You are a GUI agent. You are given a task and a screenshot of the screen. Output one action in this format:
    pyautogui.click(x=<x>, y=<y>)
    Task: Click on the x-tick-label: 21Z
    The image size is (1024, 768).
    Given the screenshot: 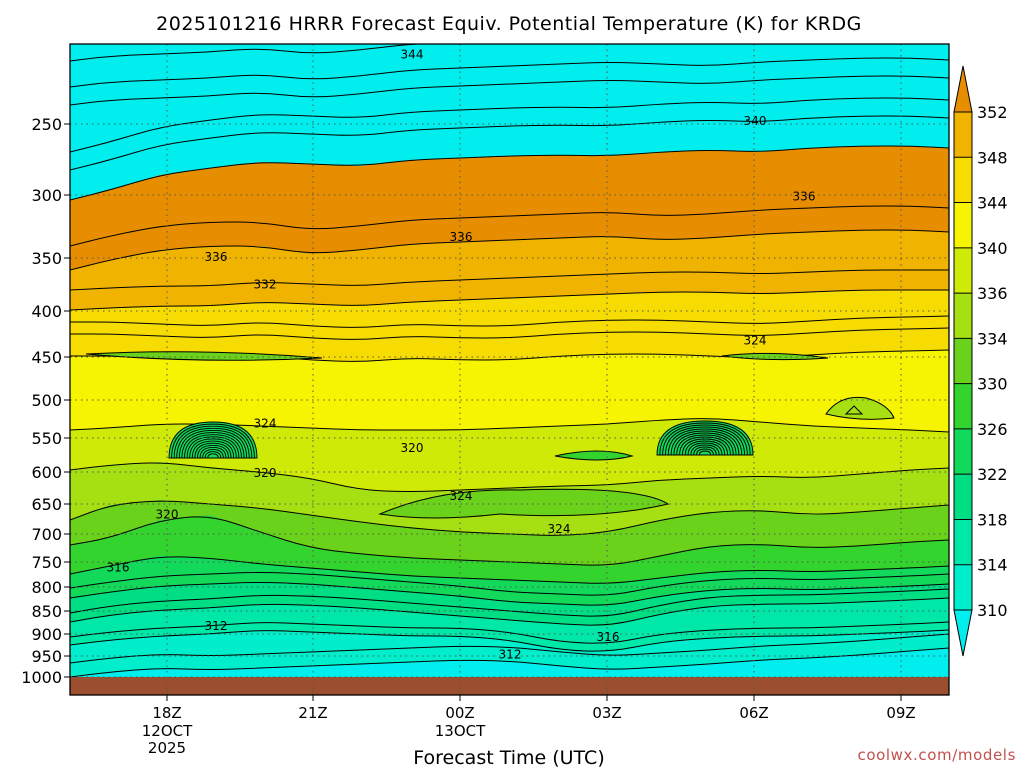 What is the action you would take?
    pyautogui.click(x=312, y=713)
    